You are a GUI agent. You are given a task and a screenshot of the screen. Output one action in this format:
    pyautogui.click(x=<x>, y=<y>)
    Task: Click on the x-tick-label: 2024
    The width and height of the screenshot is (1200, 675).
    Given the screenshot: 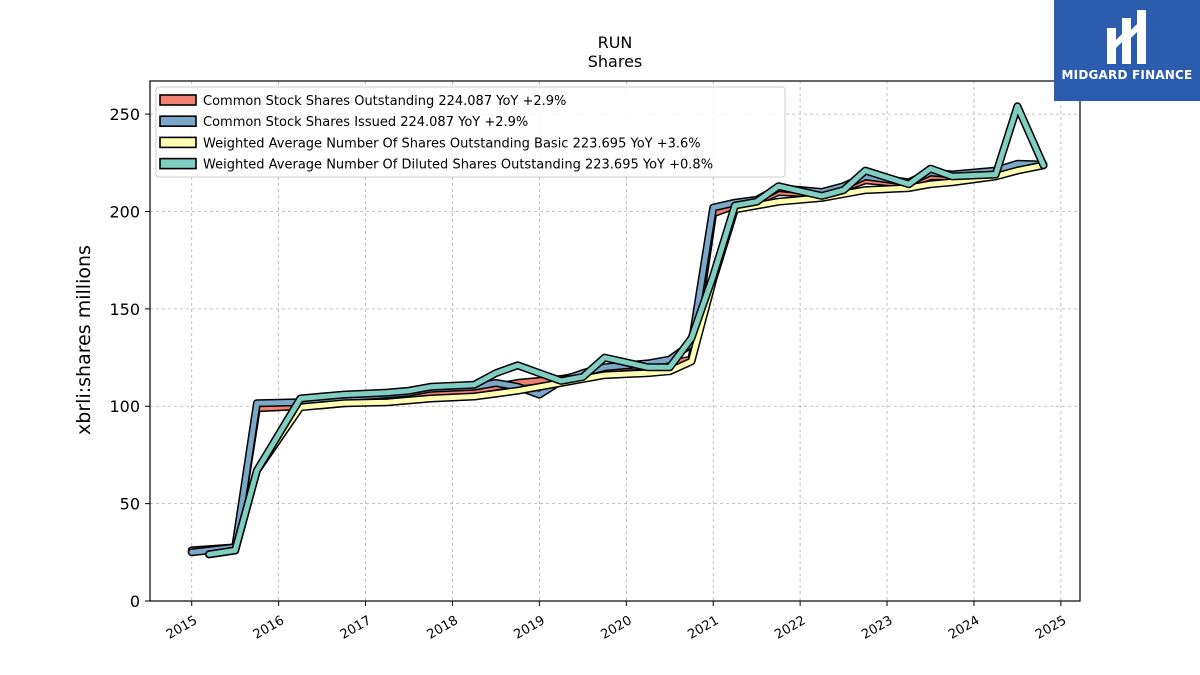 What is the action you would take?
    pyautogui.click(x=964, y=628)
    